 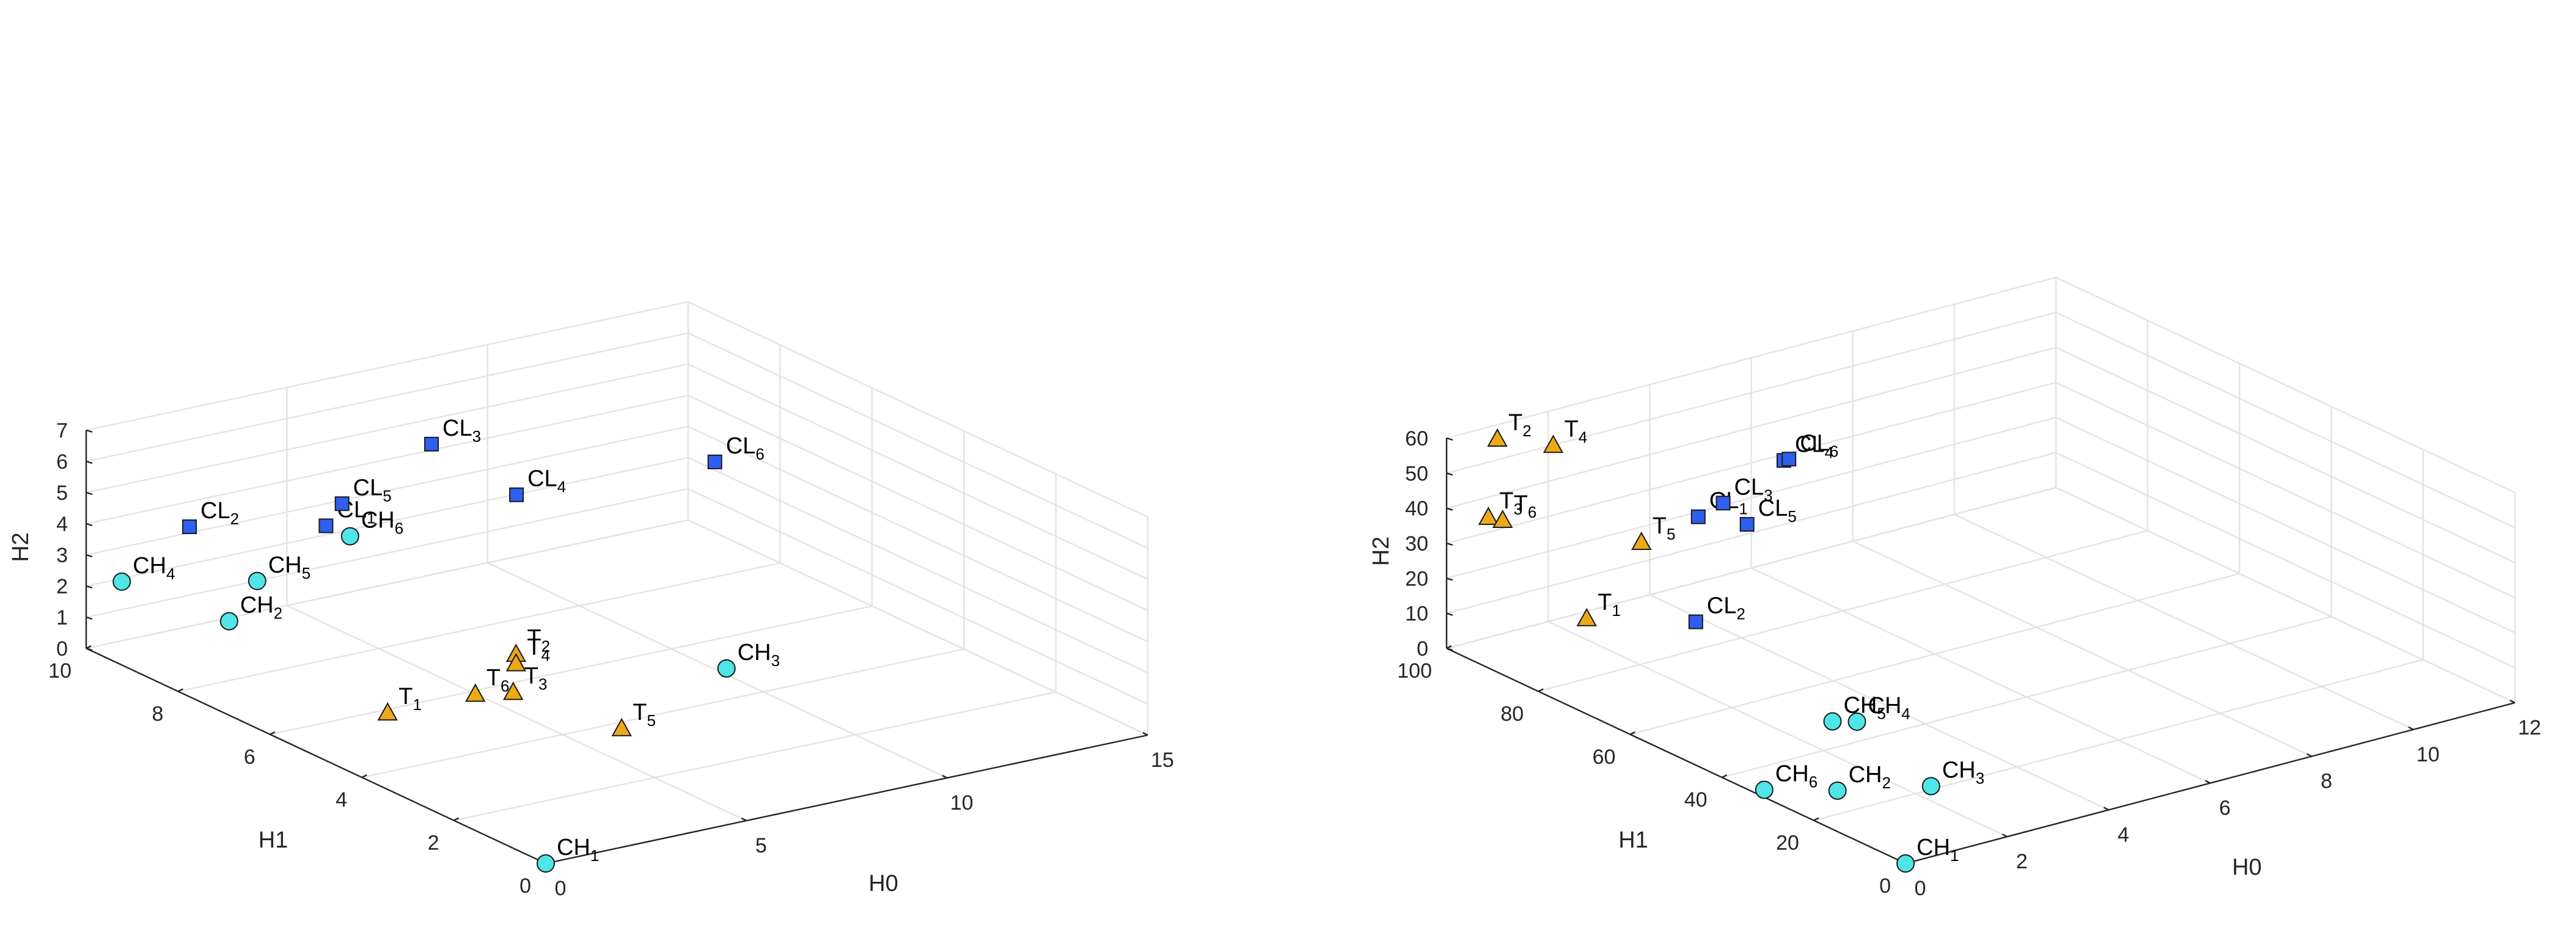 What do you see at coordinates (1723, 503) in the screenshot?
I see `point-cl3` at bounding box center [1723, 503].